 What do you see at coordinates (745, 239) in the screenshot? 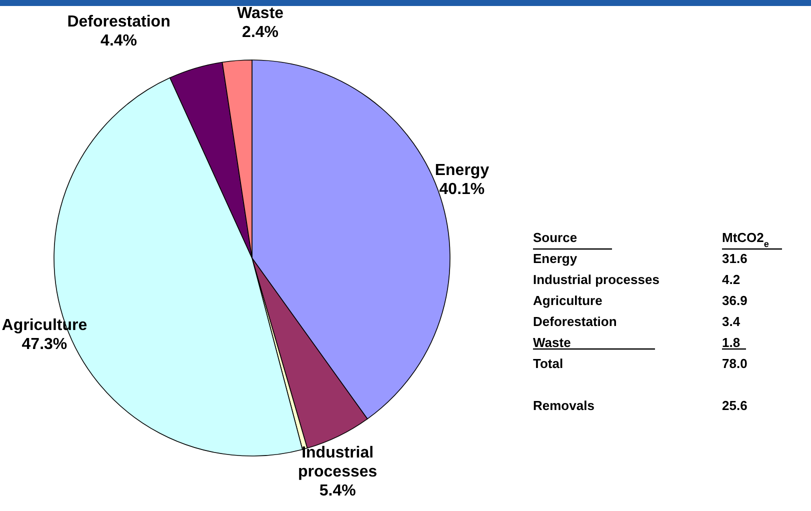
I see `text: MtCO2$_{e}$` at bounding box center [745, 239].